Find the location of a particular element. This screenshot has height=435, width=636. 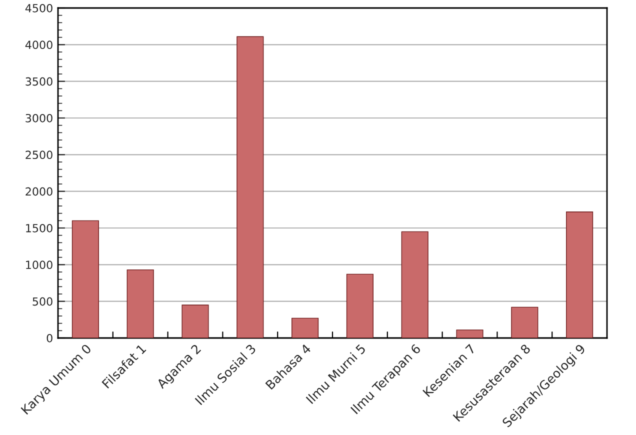

y-tick-label: 1500 is located at coordinates (39, 228).